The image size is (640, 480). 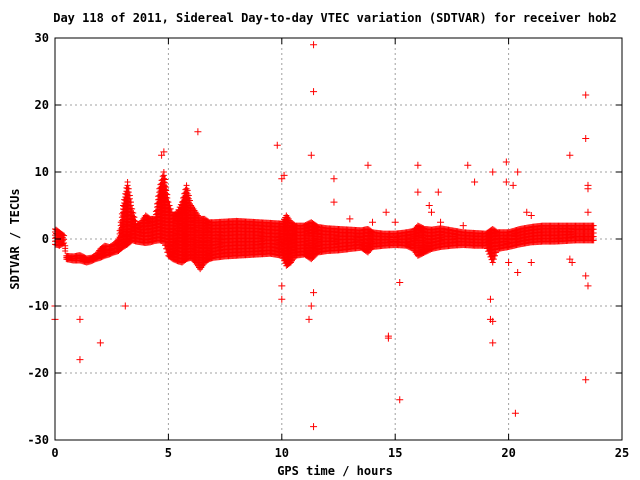 What do you see at coordinates (38, 306) in the screenshot?
I see `y-tick-label: -10` at bounding box center [38, 306].